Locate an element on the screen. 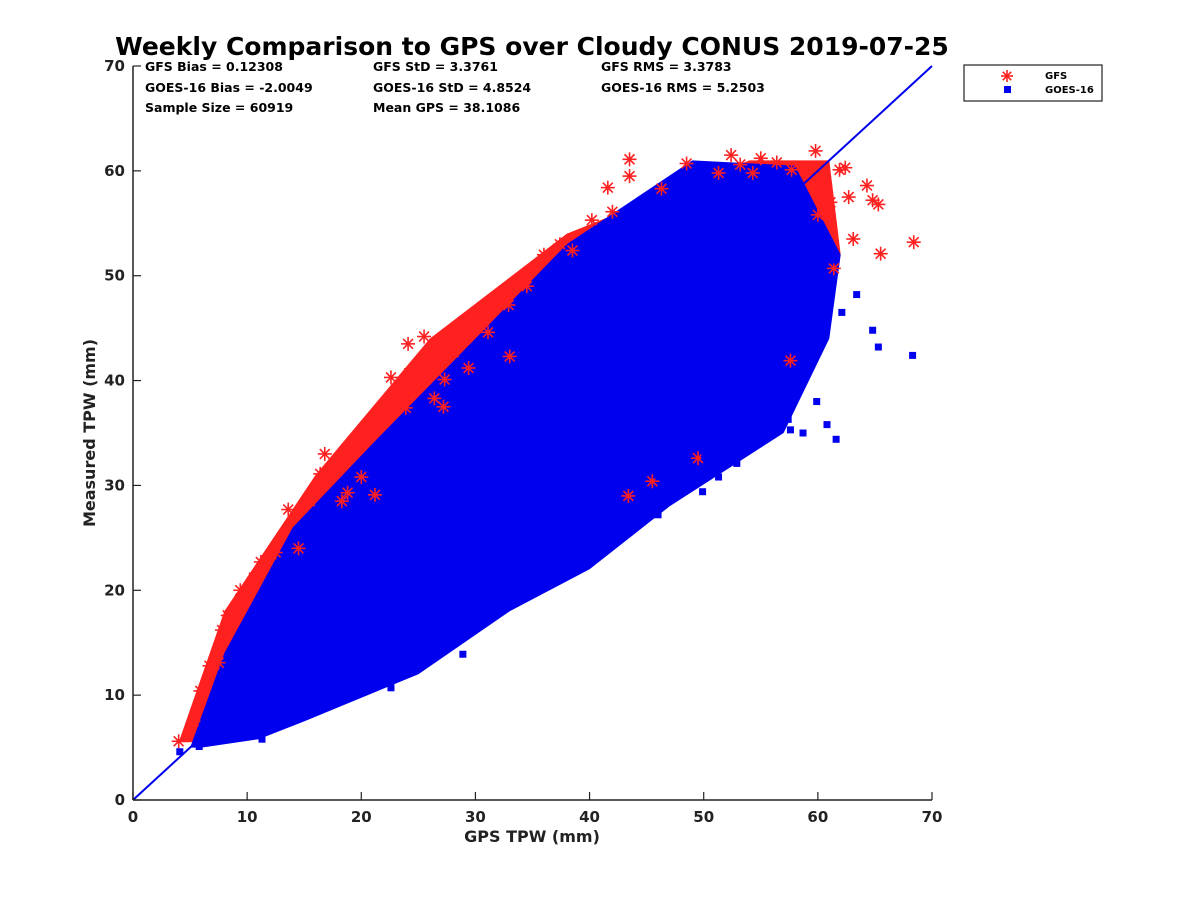 The height and width of the screenshot is (900, 1200). stat-goes-std: GOES-16 StD = 4.8524 is located at coordinates (452, 87).